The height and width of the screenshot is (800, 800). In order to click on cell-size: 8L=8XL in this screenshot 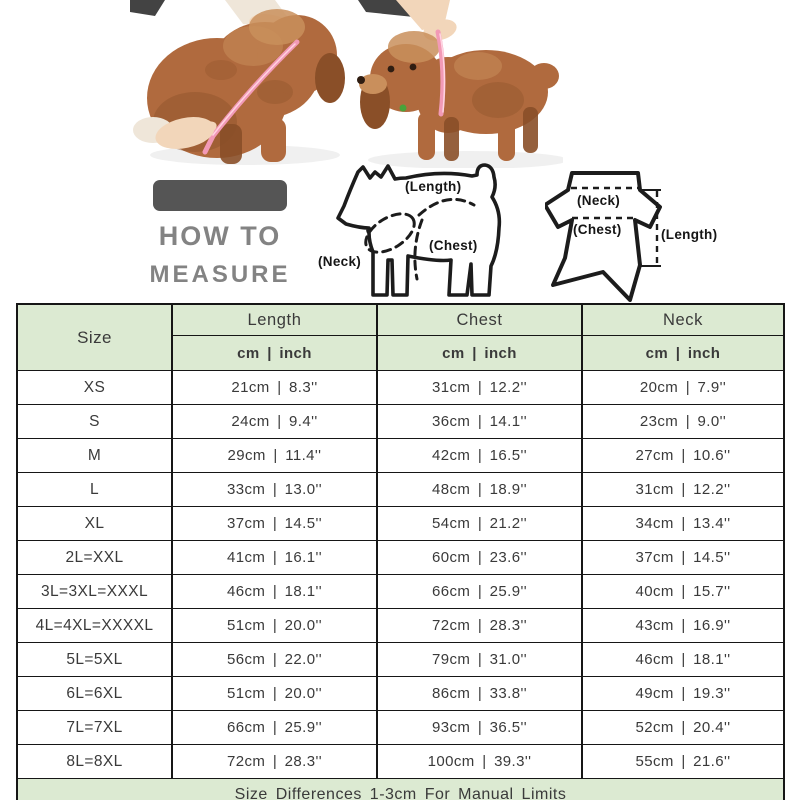, I will do `click(94, 761)`.